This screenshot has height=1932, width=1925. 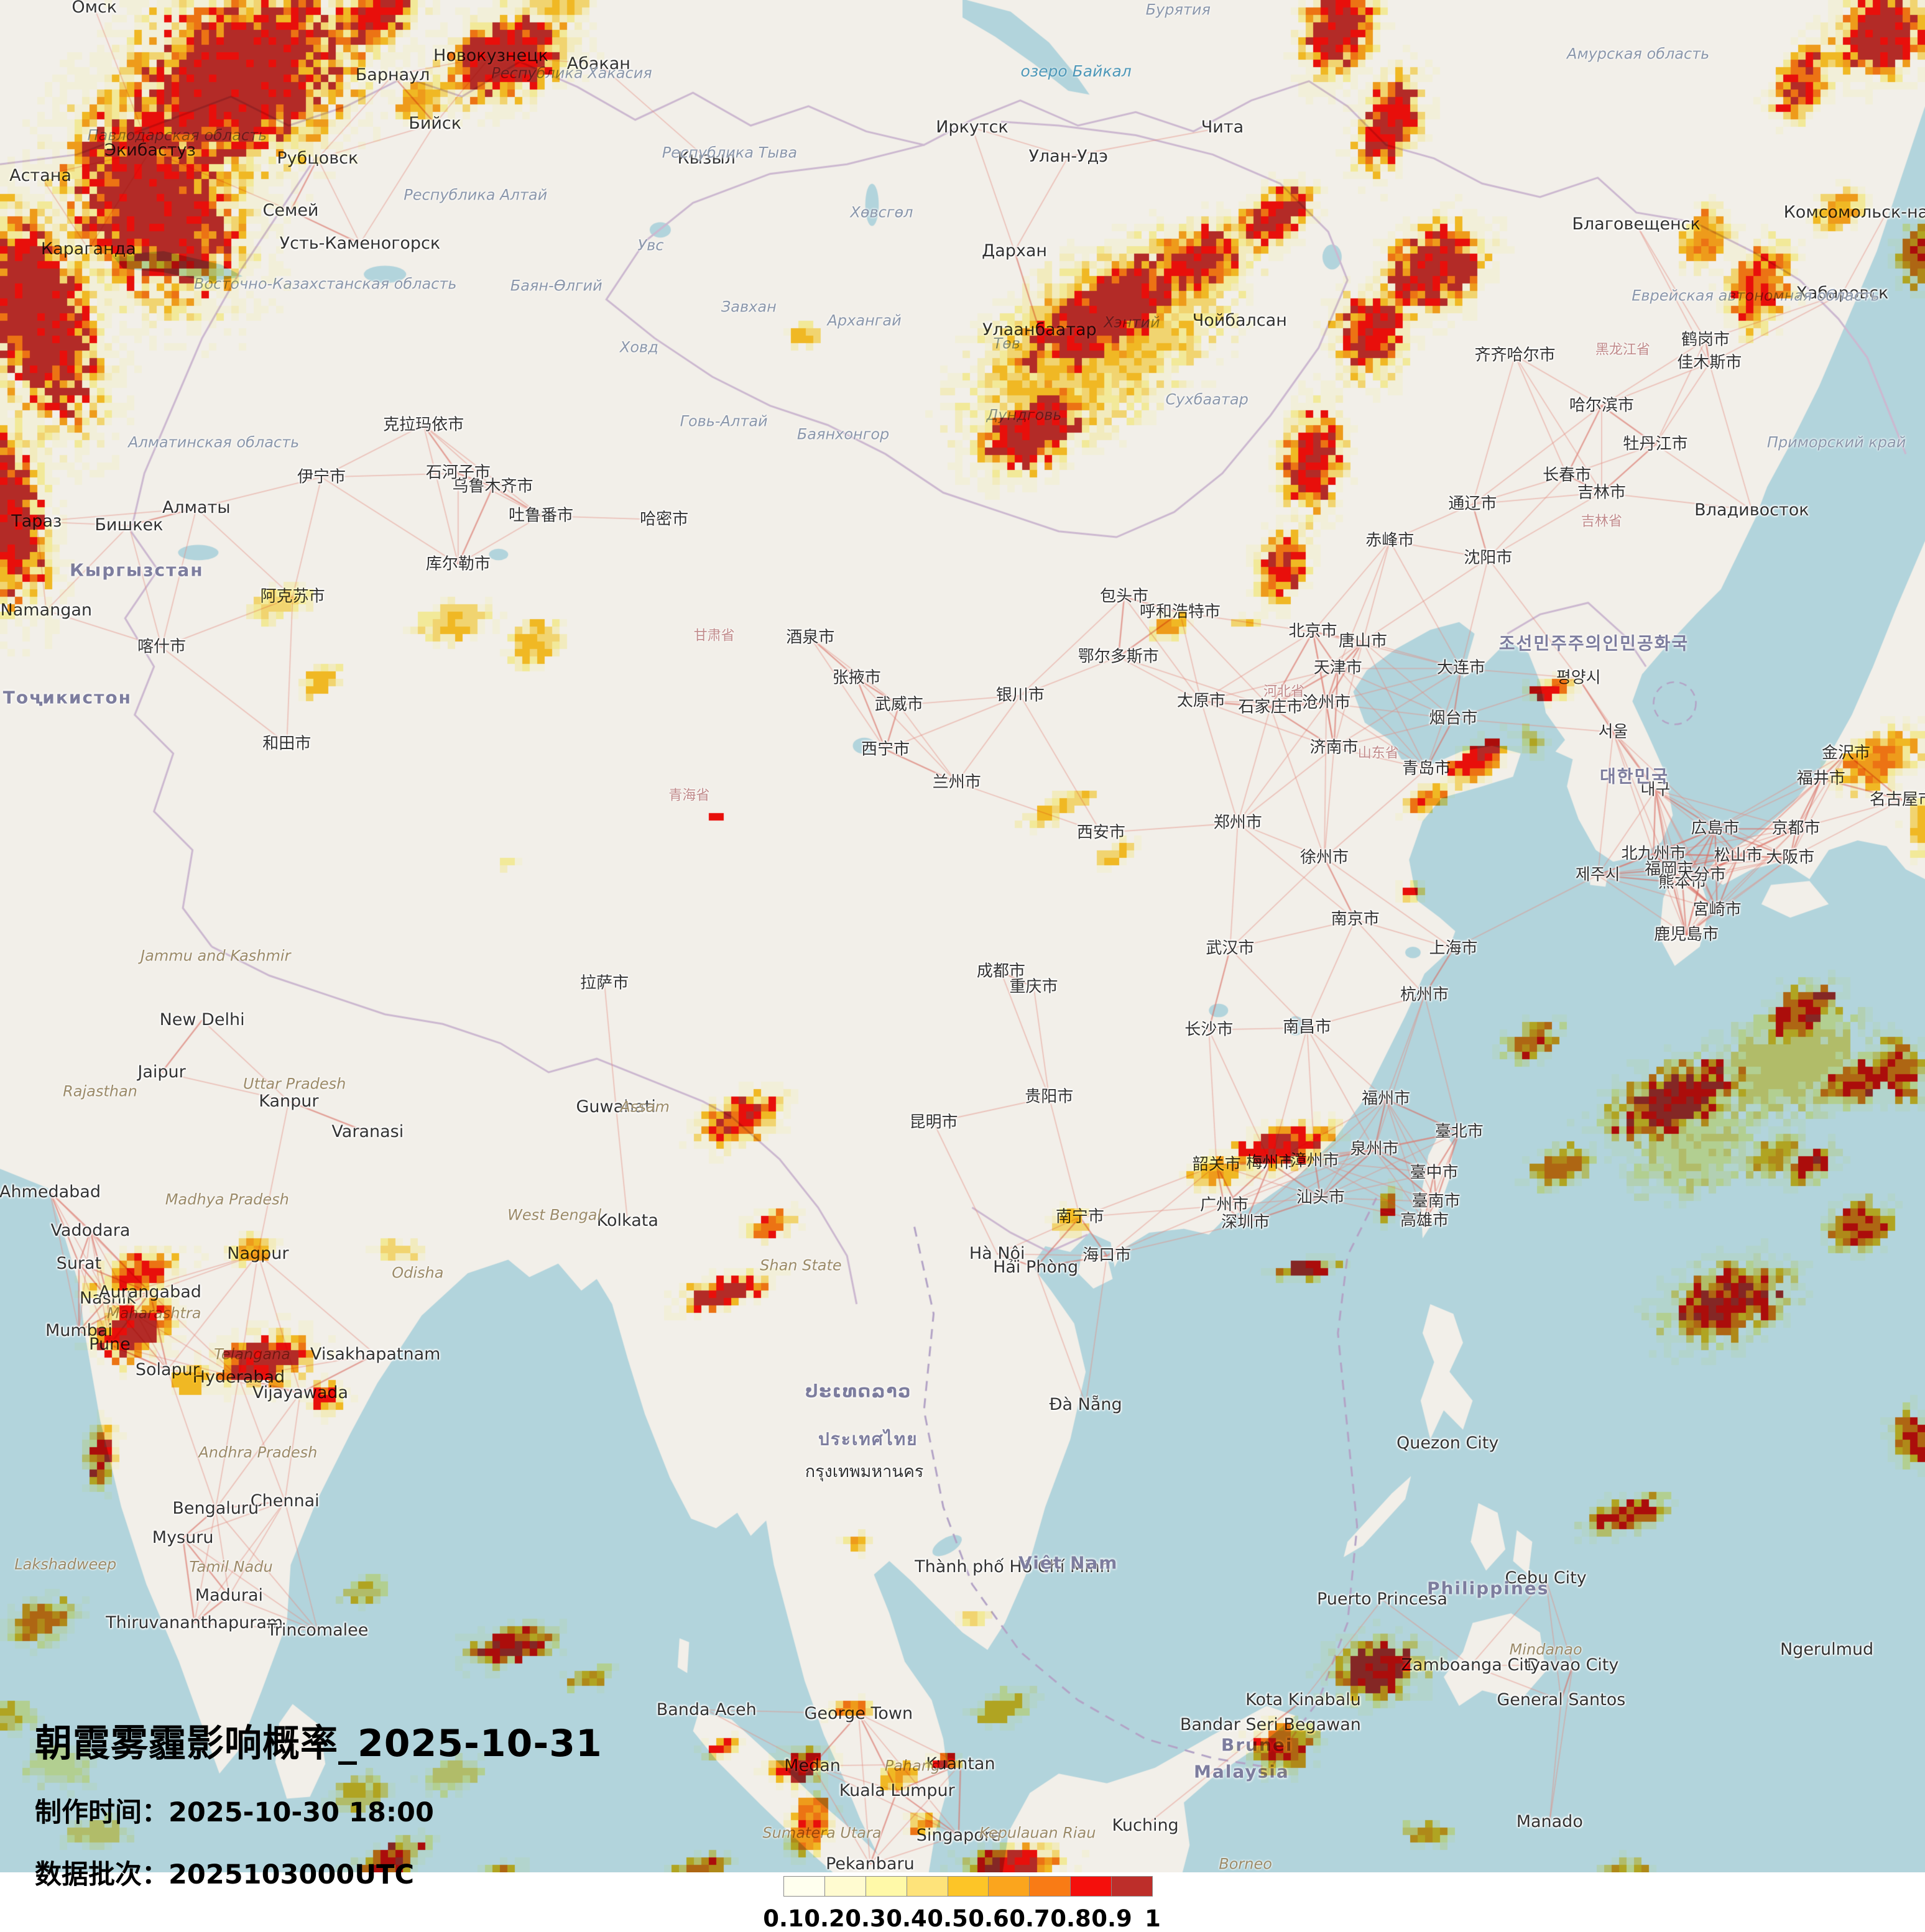 What do you see at coordinates (301, 1812) in the screenshot?
I see `made-time-value: 2025-10-30 18:00` at bounding box center [301, 1812].